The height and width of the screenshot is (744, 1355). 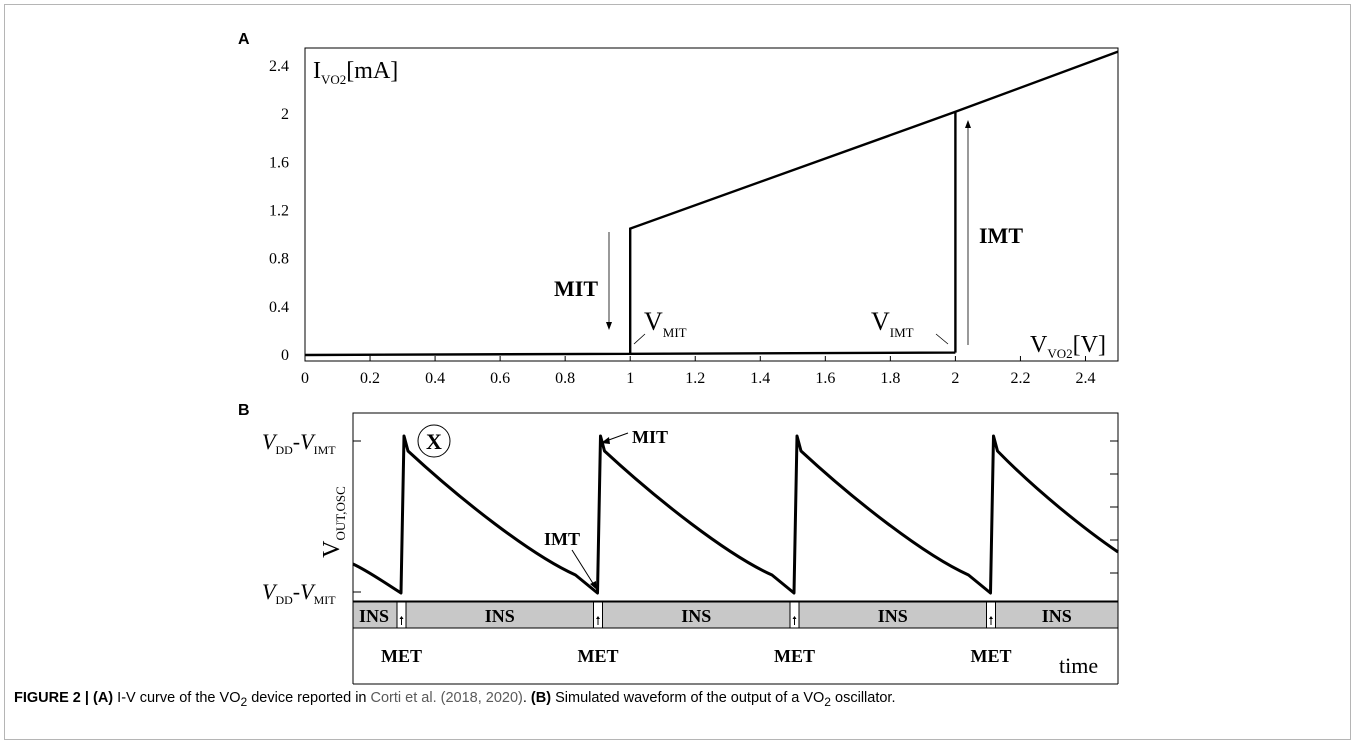 I want to click on caption-b-text: Simulated waveform of the output of a VO, so click(x=688, y=698).